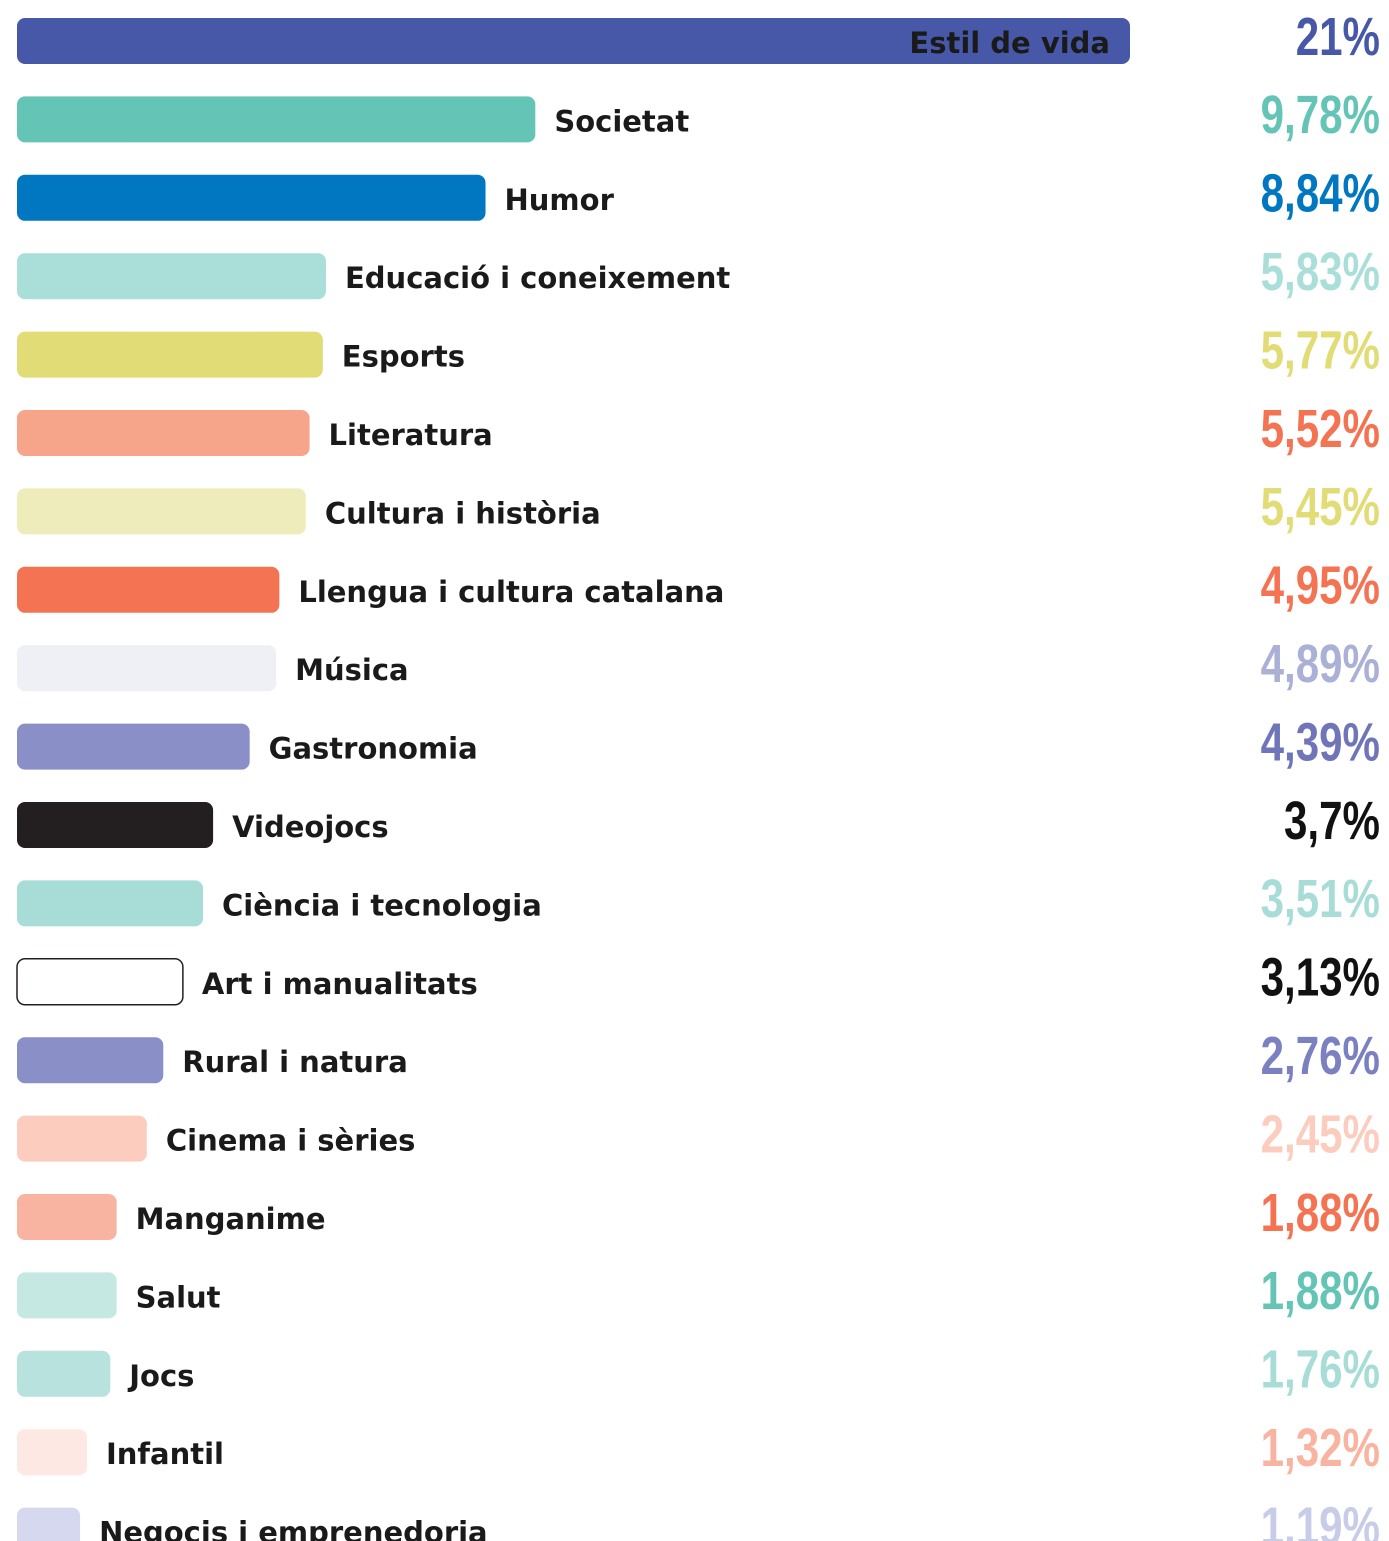 This screenshot has width=1389, height=1541. I want to click on category-label: Rural i natura, so click(295, 1062).